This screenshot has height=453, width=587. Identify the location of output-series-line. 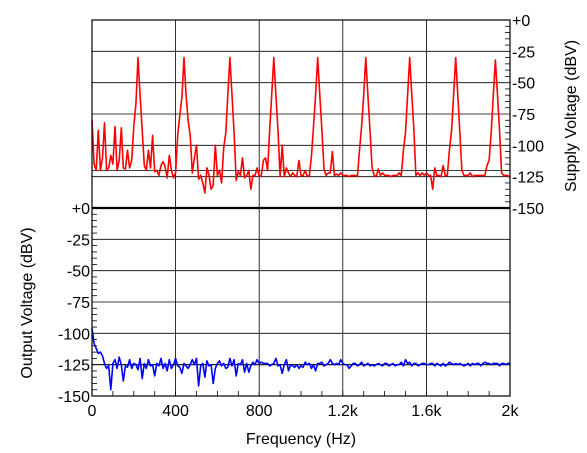
(300, 359).